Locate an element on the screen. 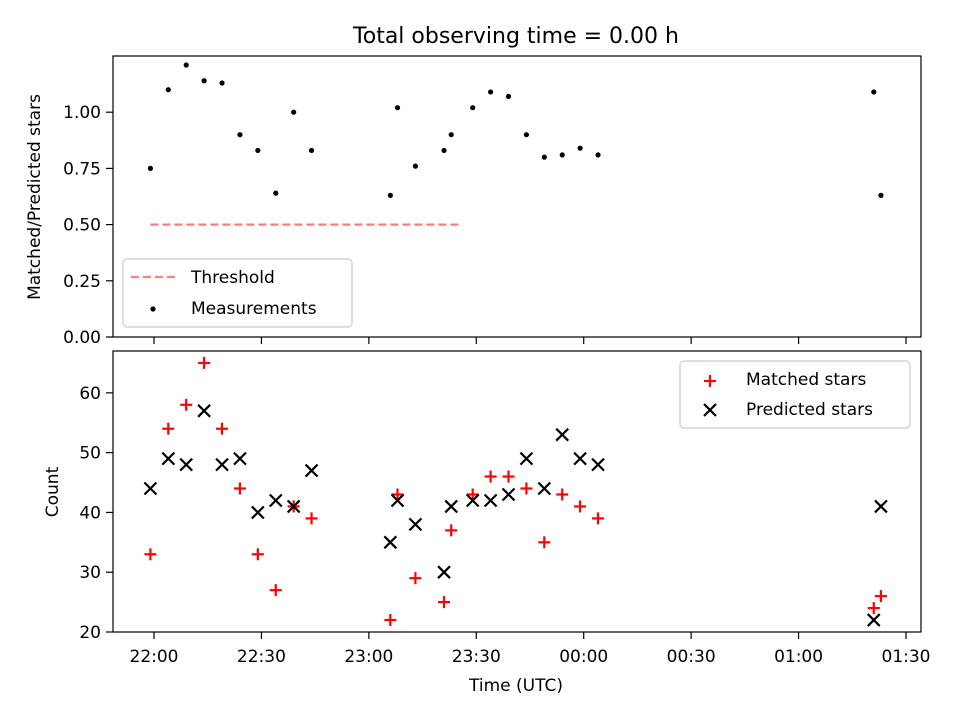 Image resolution: width=960 pixels, height=724 pixels. y-tick-label: 0.50 is located at coordinates (82, 226).